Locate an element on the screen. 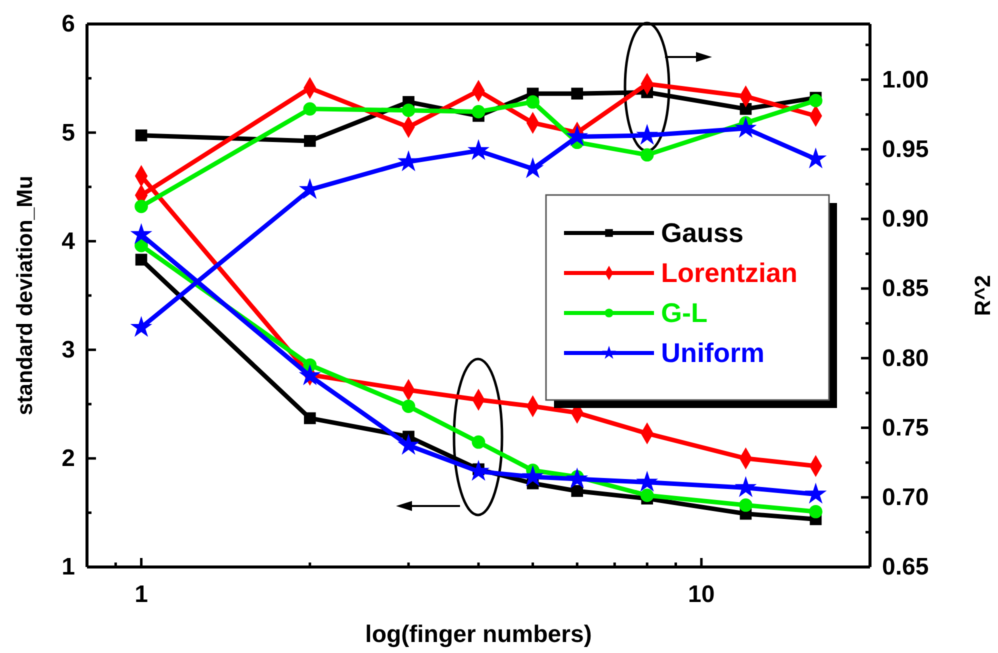 Image resolution: width=998 pixels, height=653 pixels. y2-tick-label: 0.90 is located at coordinates (905, 219).